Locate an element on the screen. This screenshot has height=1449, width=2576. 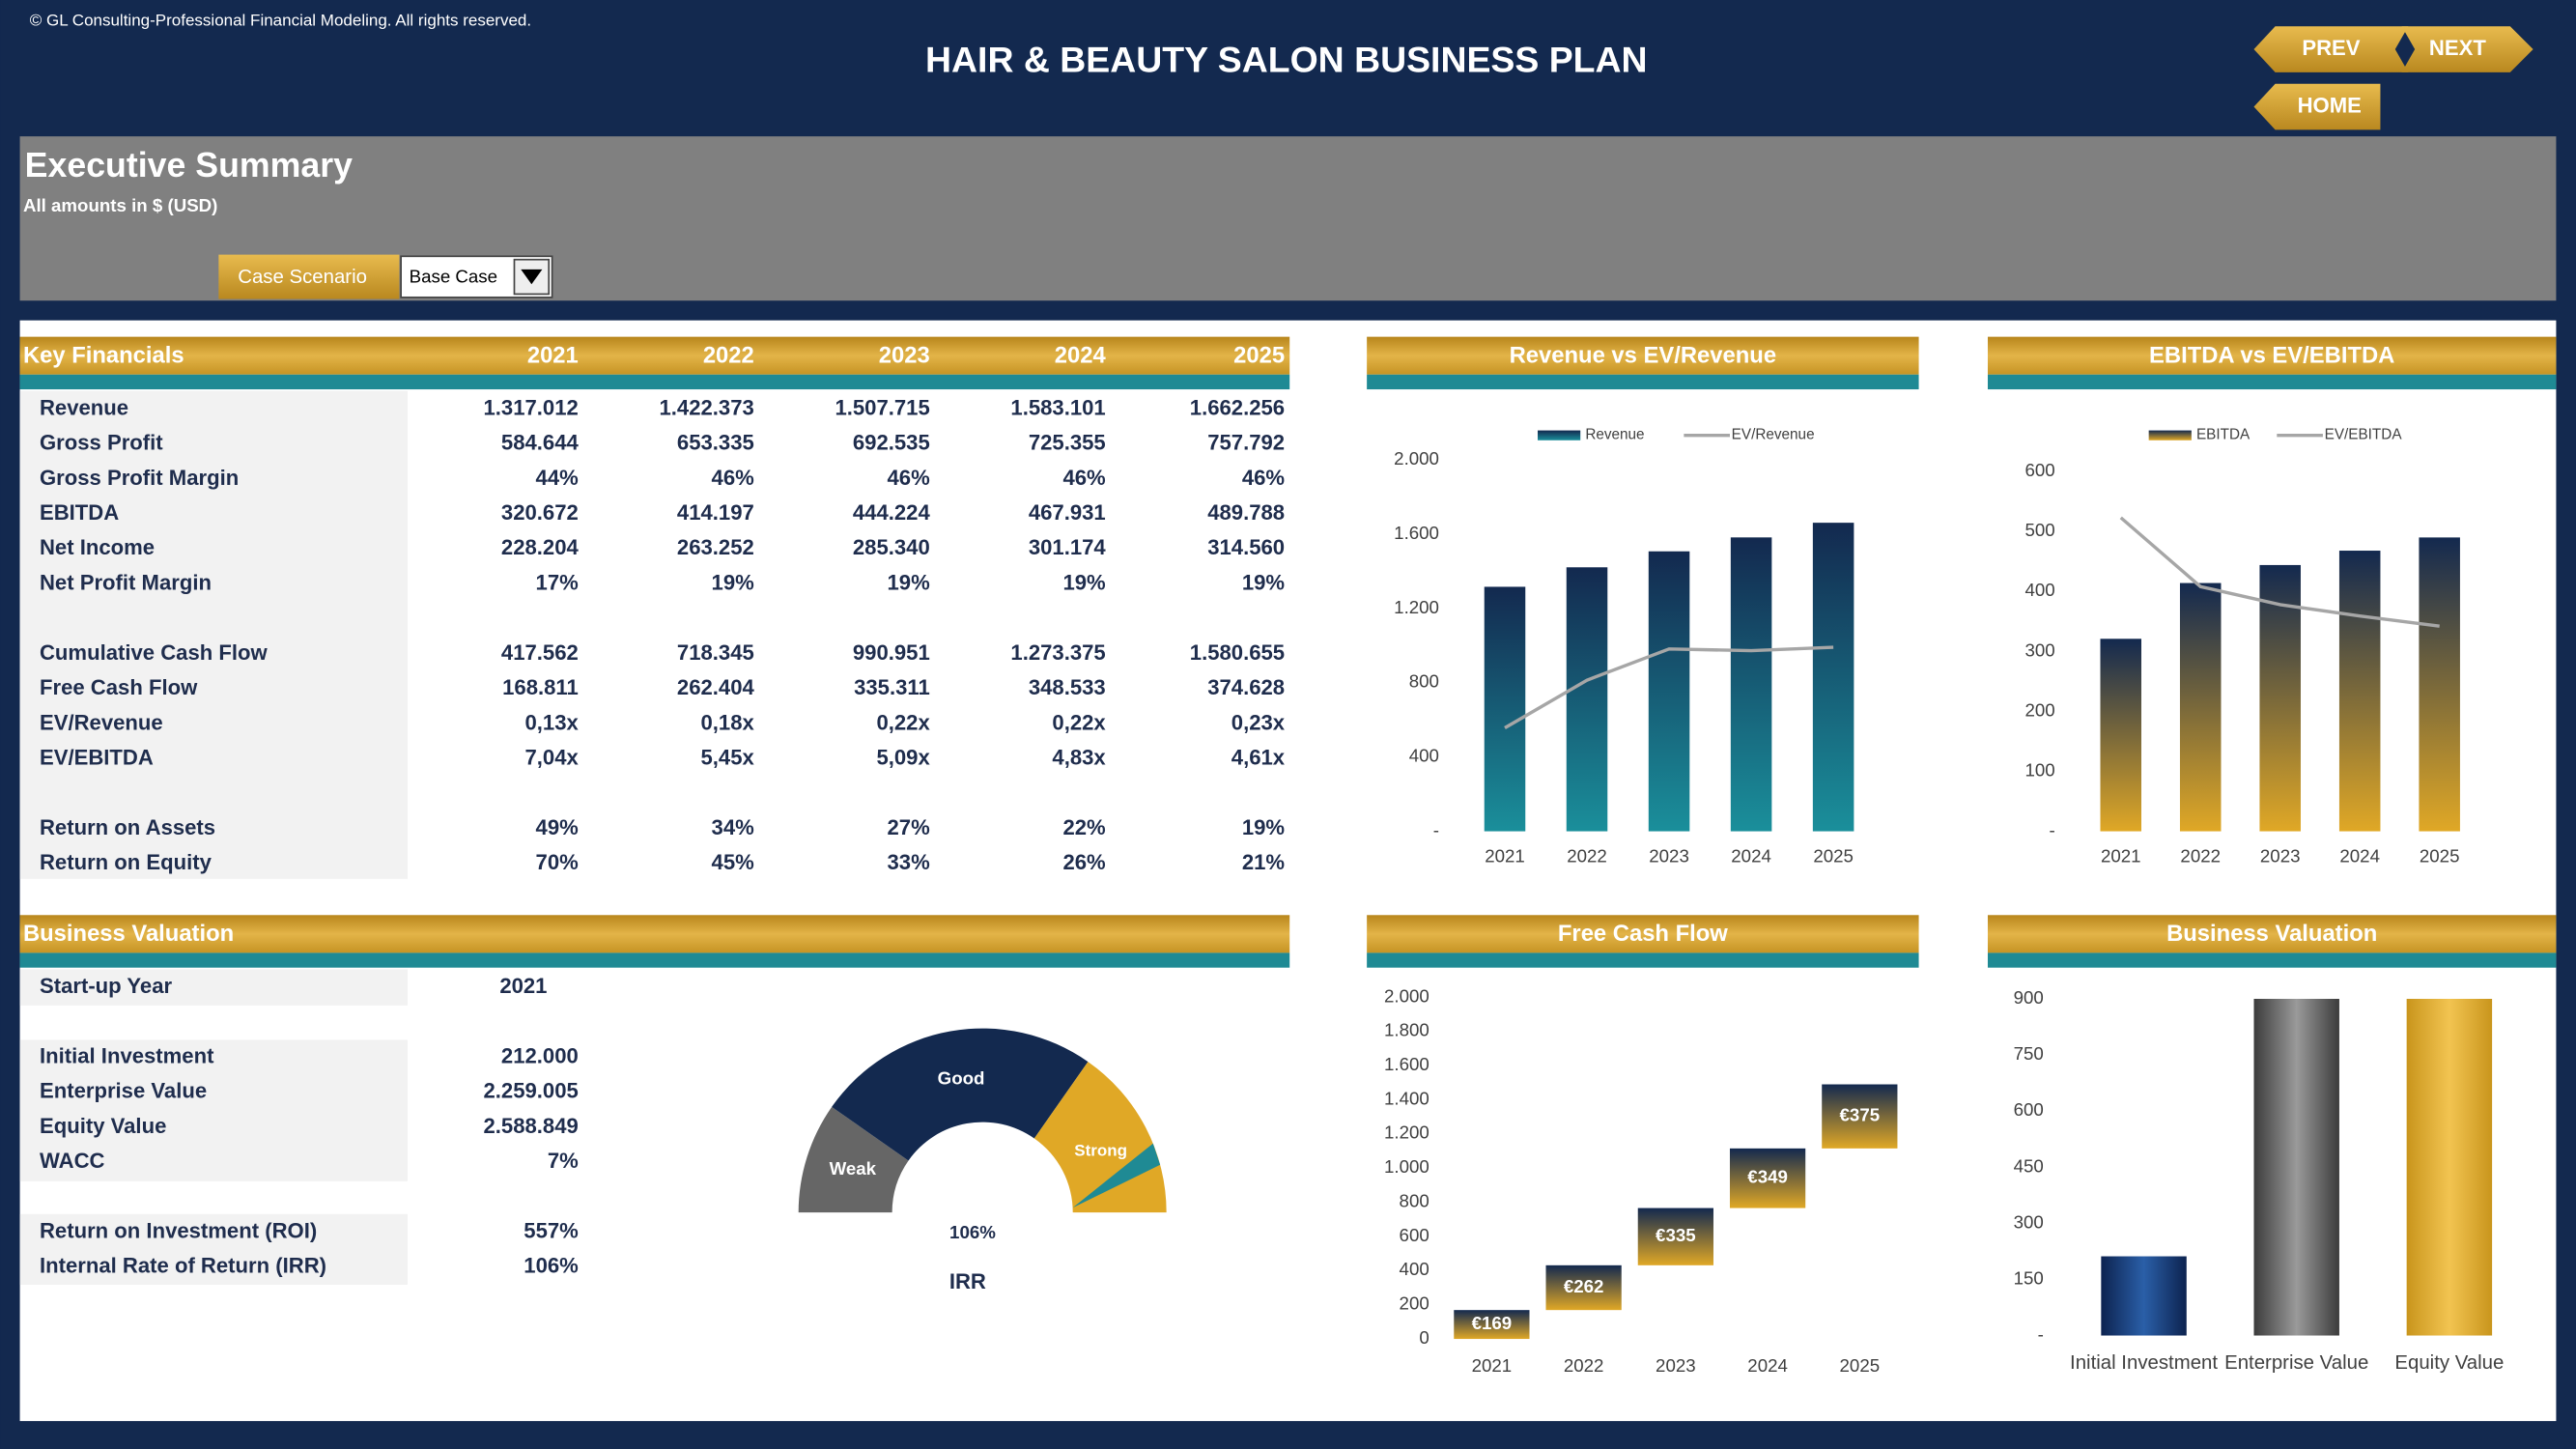
page-title: HAIR & BEAUTY SALON BUSINESS PLAN is located at coordinates (1286, 60).